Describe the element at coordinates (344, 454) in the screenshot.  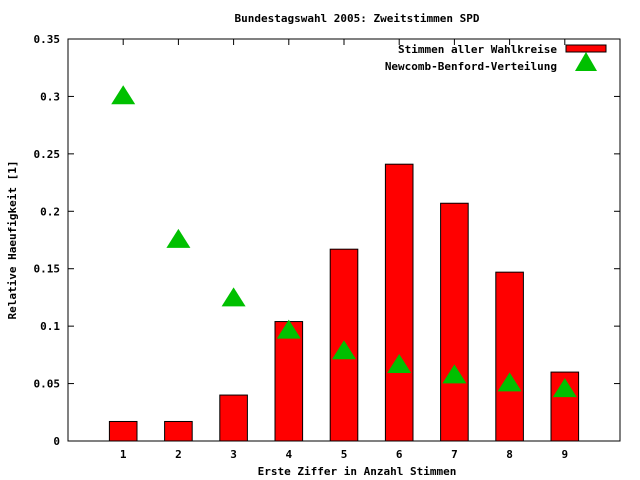
I see `x-tick-label: 5` at that location.